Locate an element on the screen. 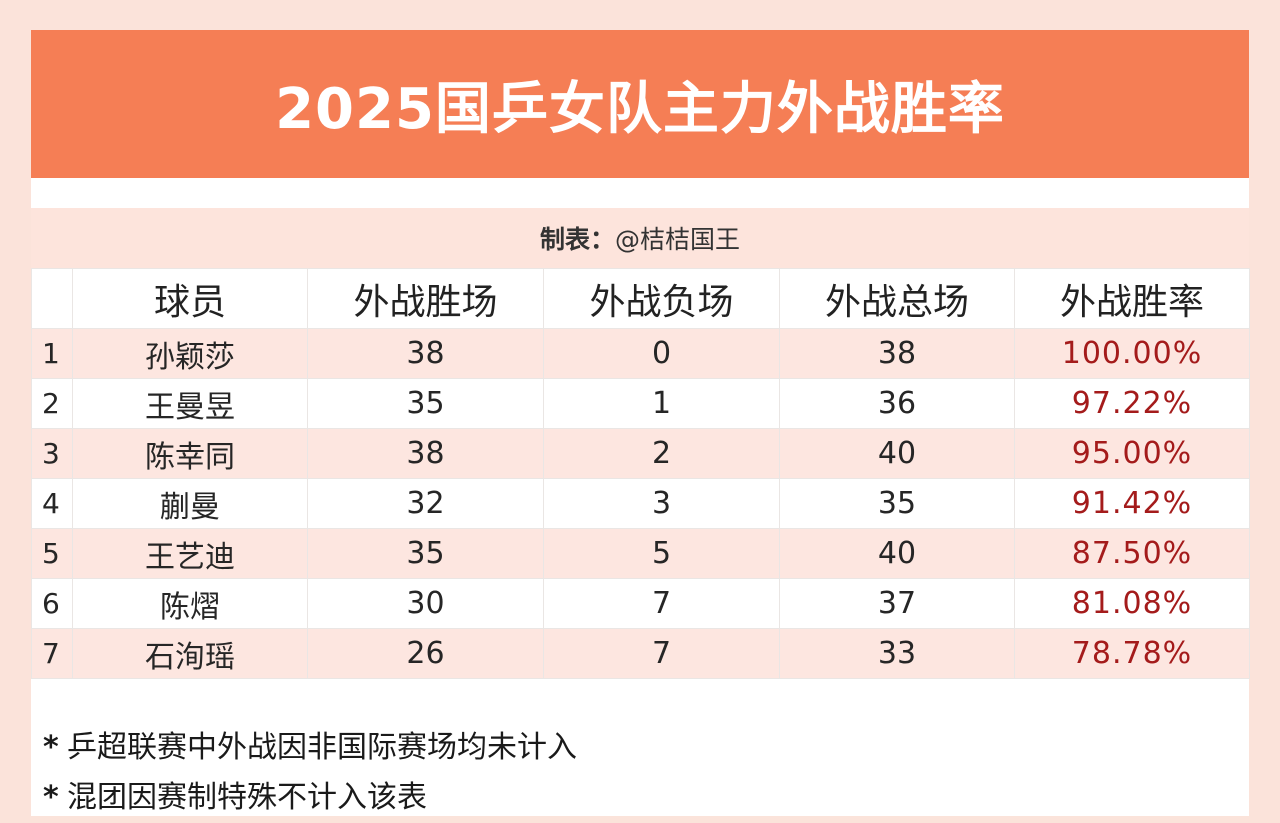 This screenshot has height=823, width=1280. header-player: 球员 is located at coordinates (190, 298).